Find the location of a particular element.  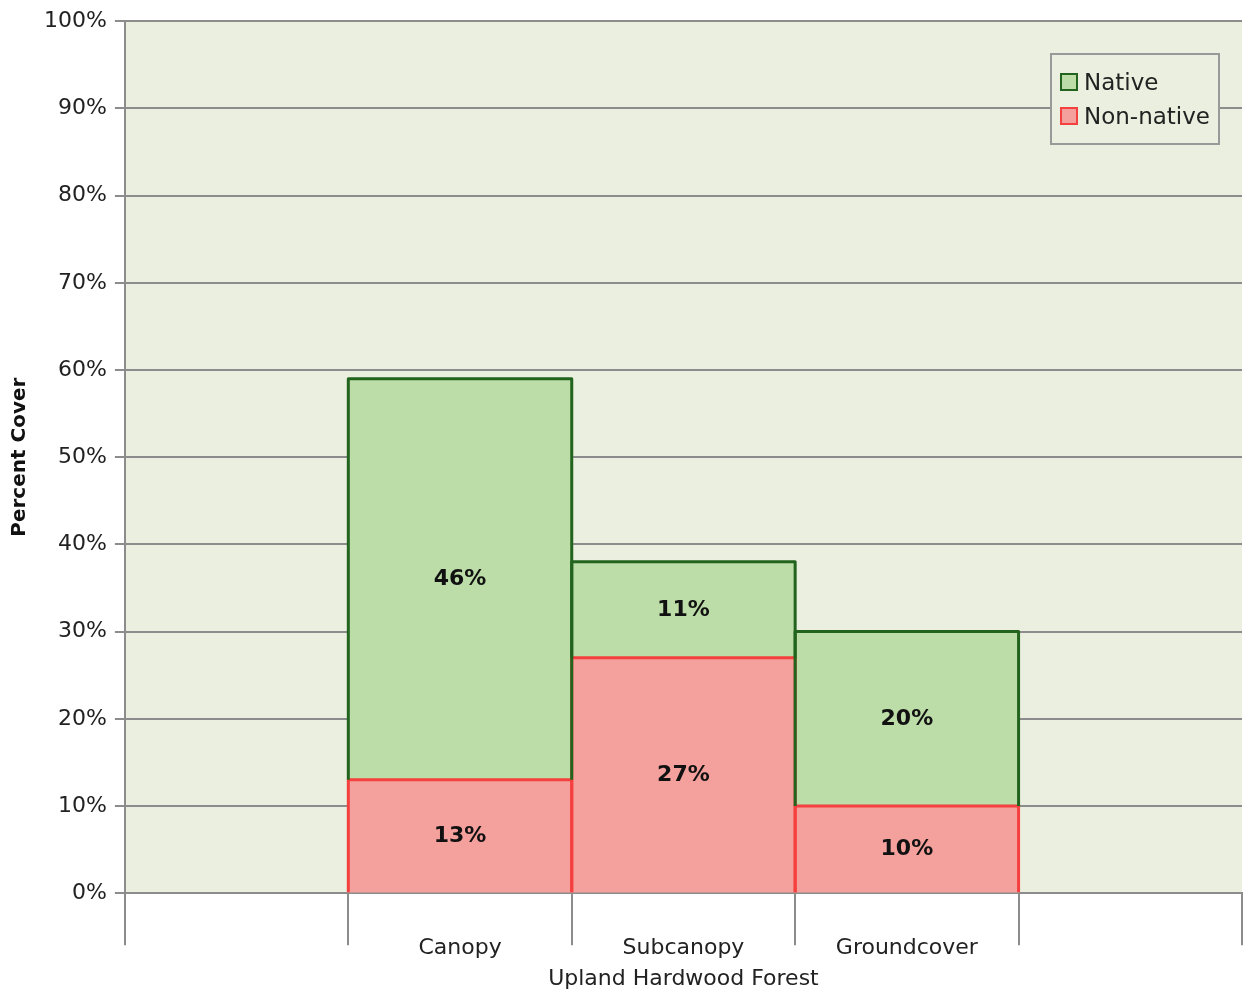

legend-label: Non-native is located at coordinates (1147, 116).